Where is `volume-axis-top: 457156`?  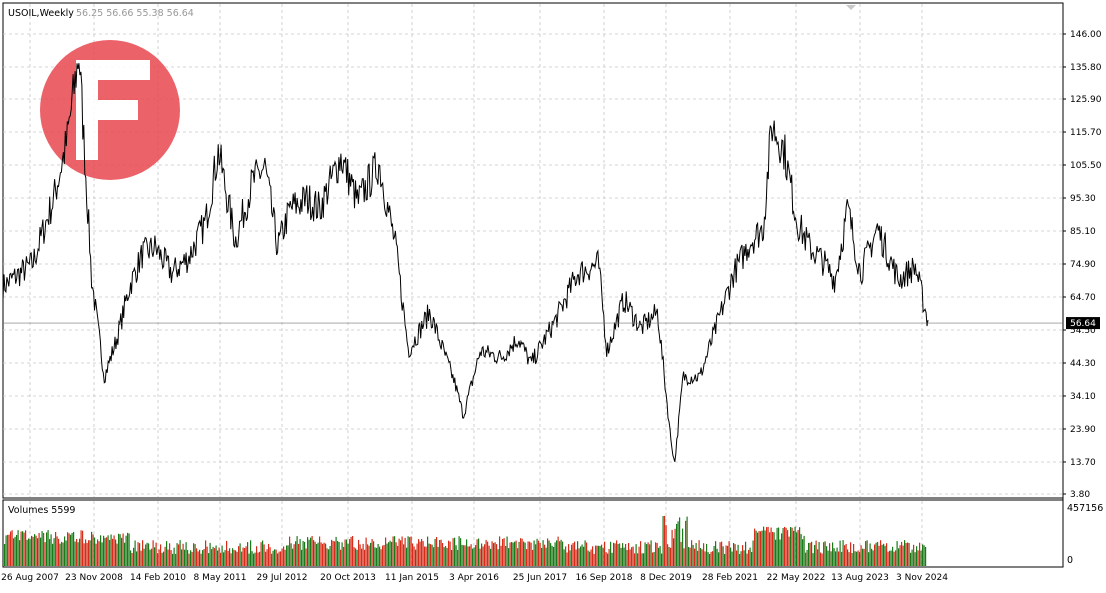
volume-axis-top: 457156 is located at coordinates (1085, 508).